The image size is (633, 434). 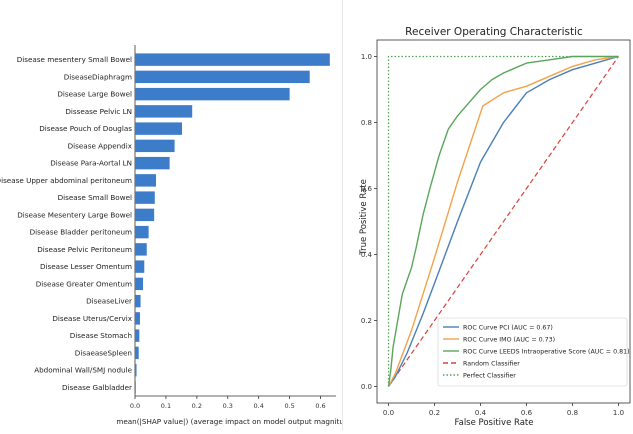 I want to click on roc-y-tick-label: 0.0, so click(x=366, y=387).